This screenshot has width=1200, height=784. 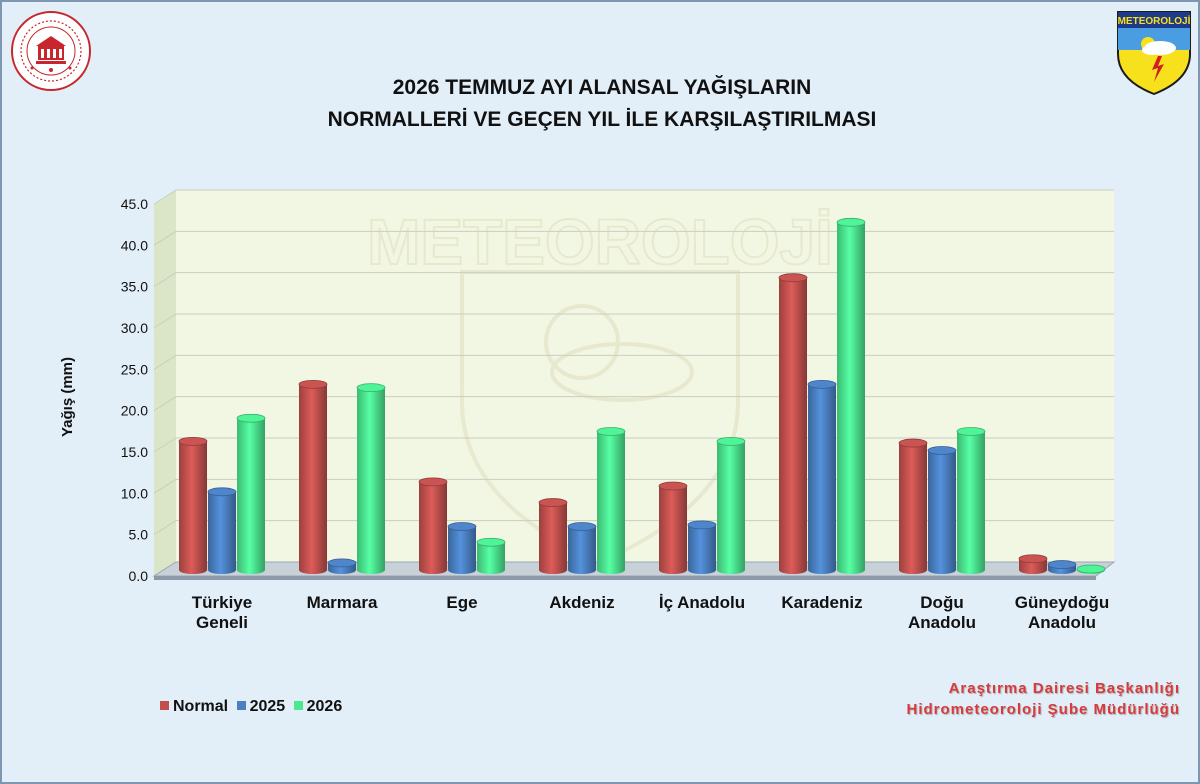 I want to click on floor-edge, so click(x=625, y=578).